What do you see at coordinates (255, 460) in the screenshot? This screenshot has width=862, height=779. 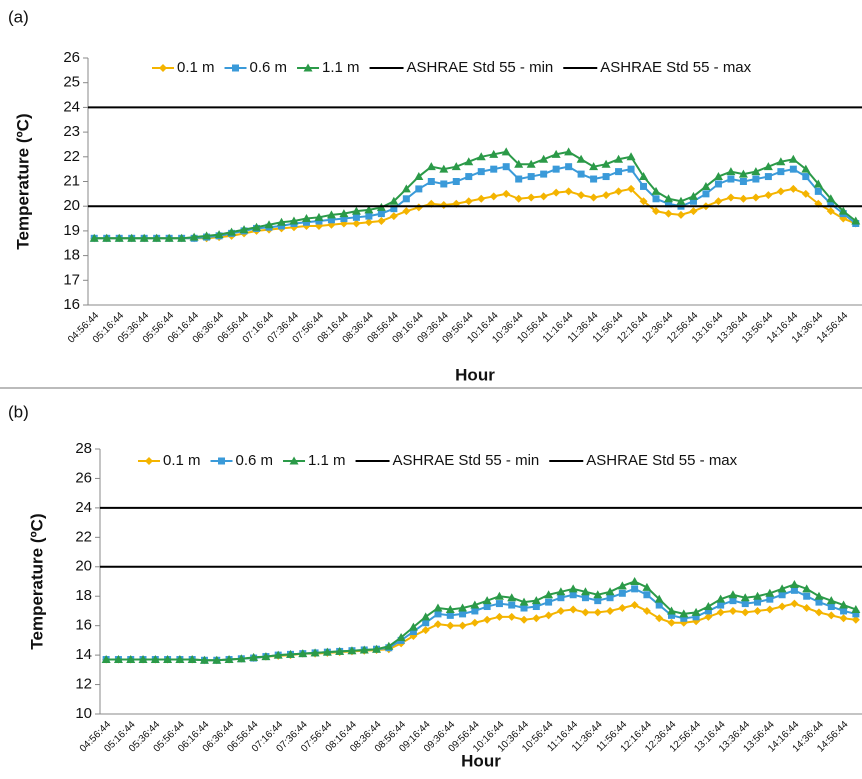 I see `legend-label: 0.6 m` at bounding box center [255, 460].